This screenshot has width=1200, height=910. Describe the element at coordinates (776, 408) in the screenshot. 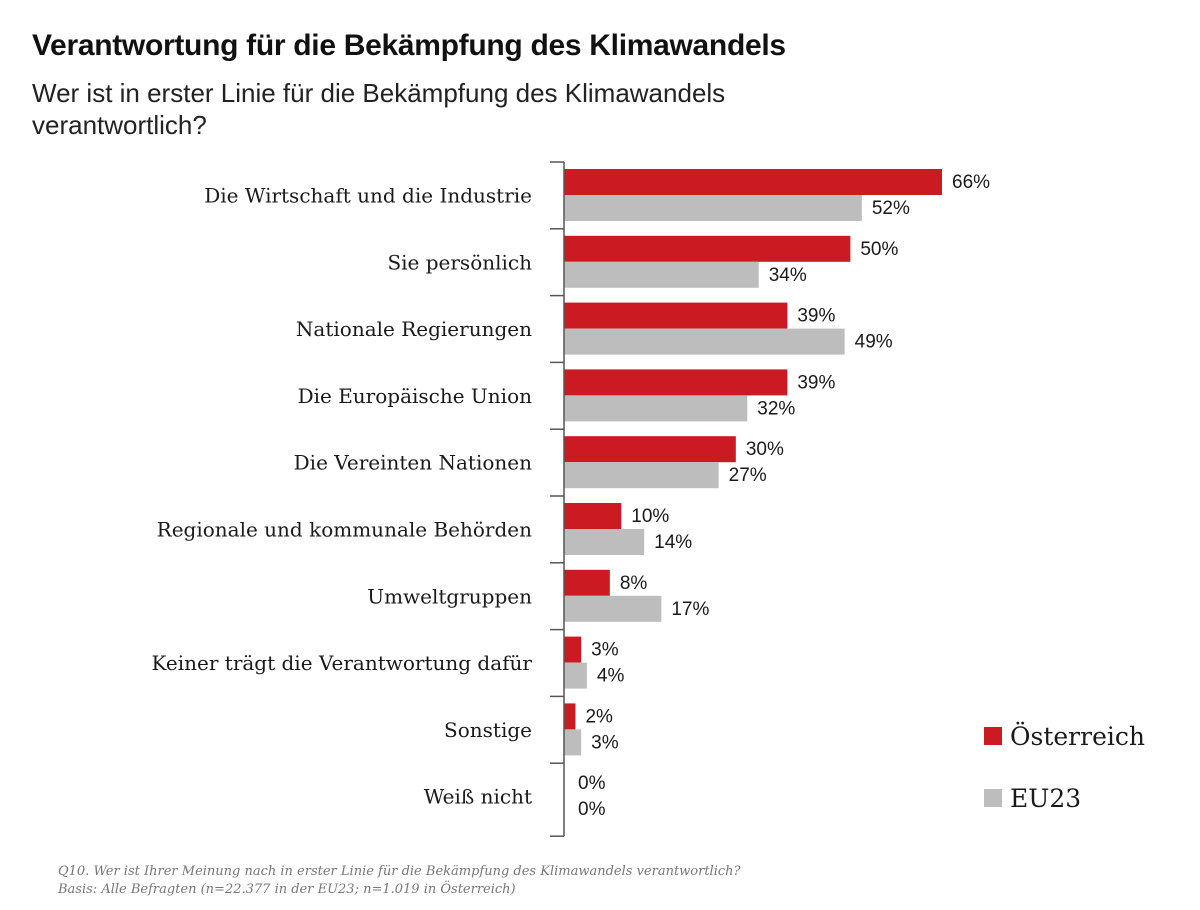

I see `value-label-eu23: 32%` at that location.